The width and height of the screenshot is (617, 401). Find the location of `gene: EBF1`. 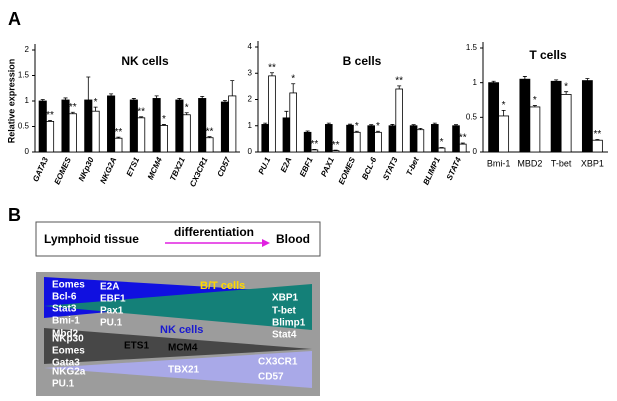

gene: EBF1 is located at coordinates (113, 299).